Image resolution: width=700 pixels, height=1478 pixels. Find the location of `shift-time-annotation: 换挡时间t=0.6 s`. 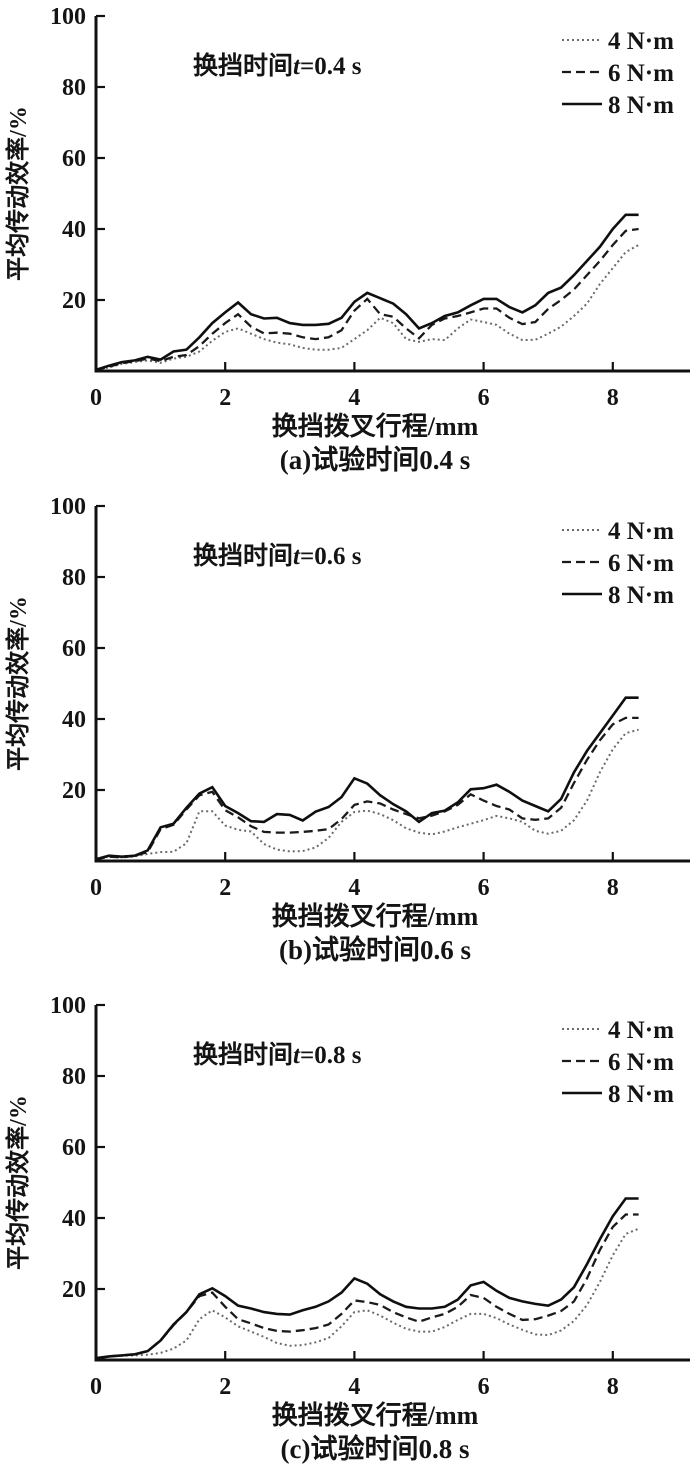

shift-time-annotation: 换挡时间t=0.6 s is located at coordinates (277, 556).